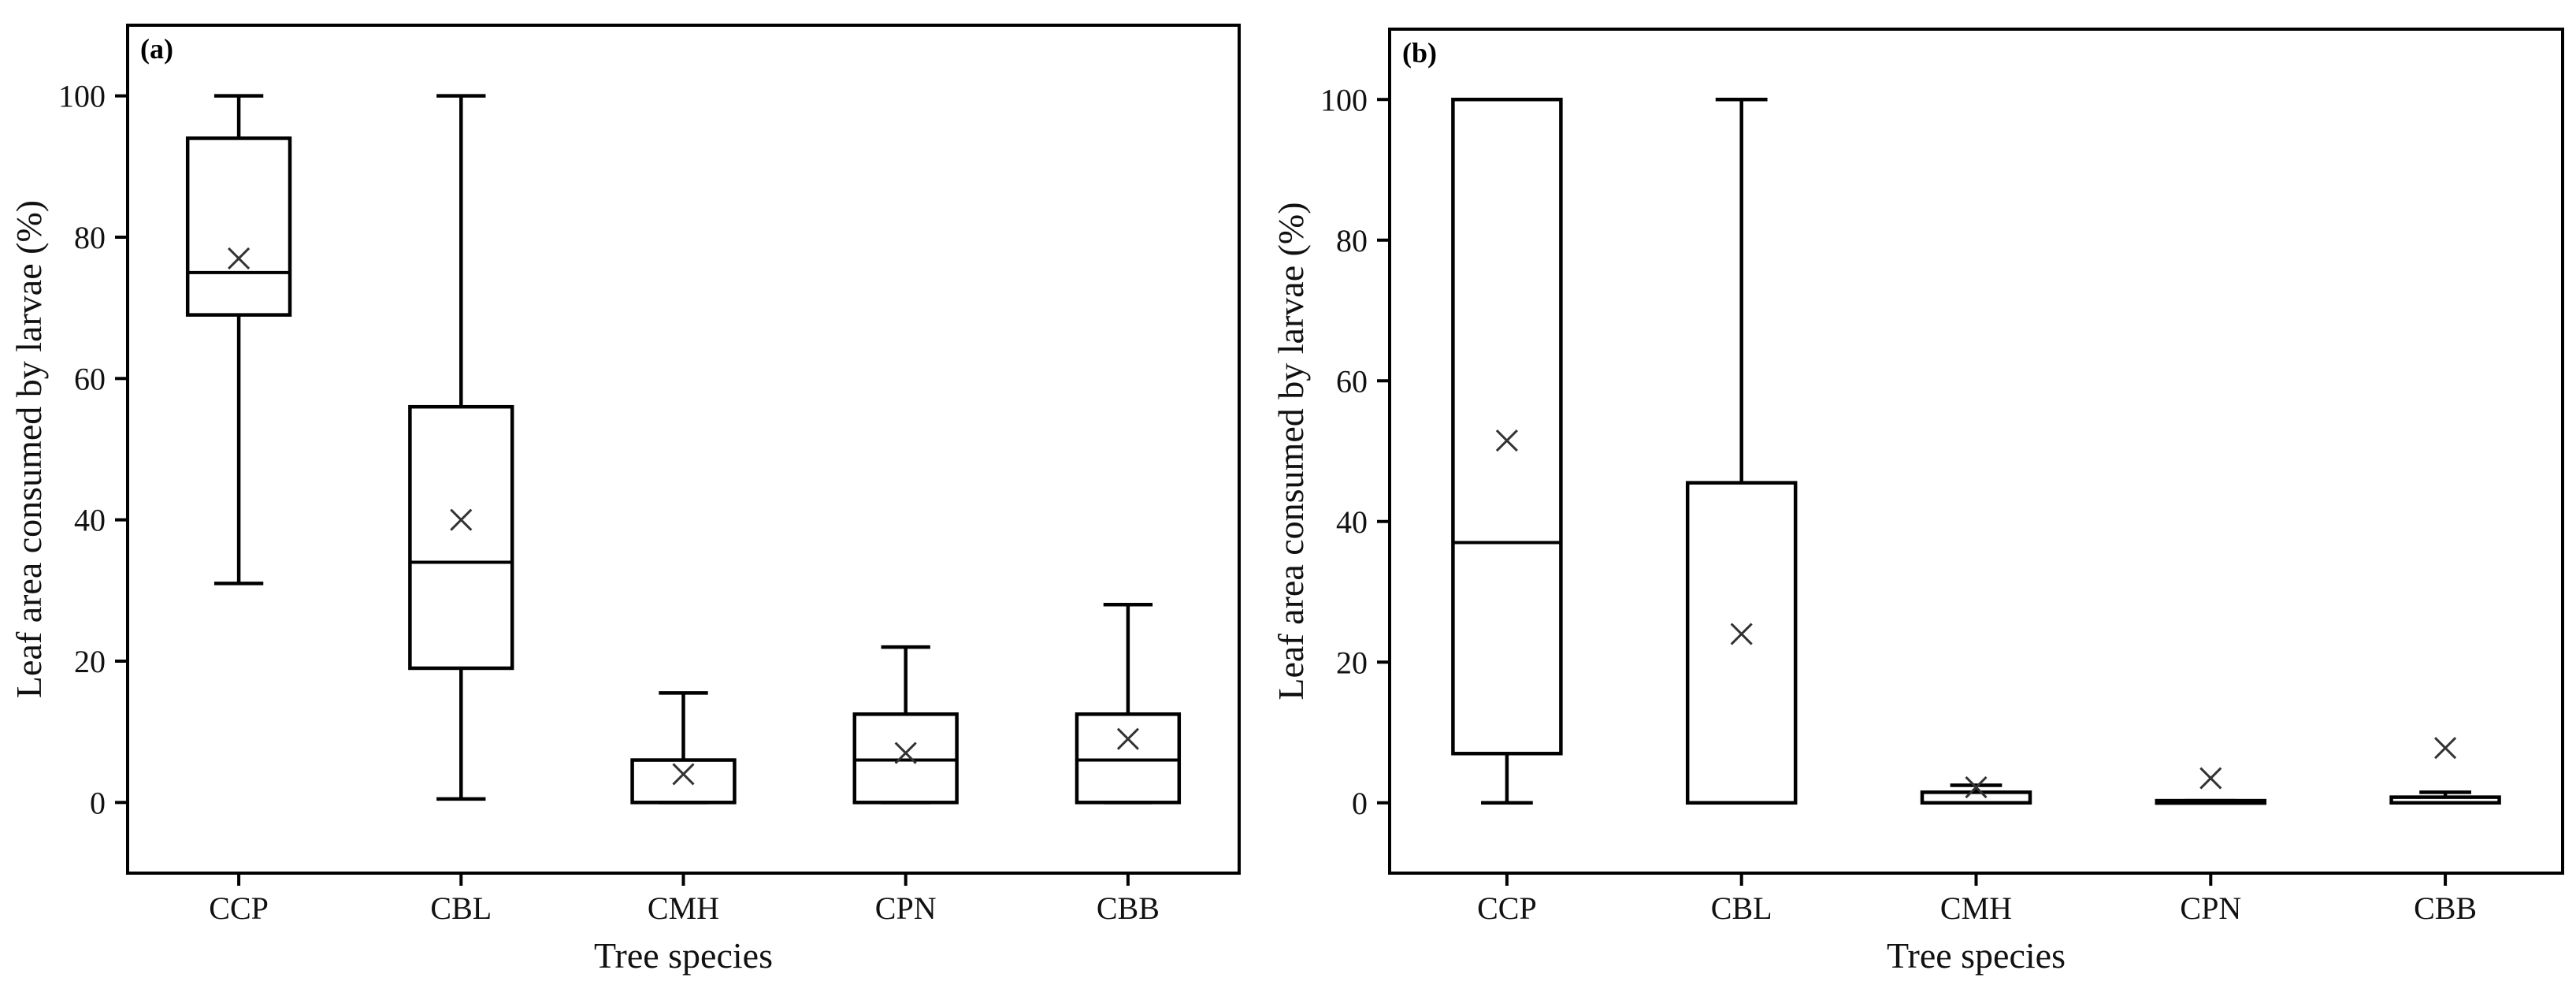 This screenshot has width=2576, height=1000. I want to click on panel-label: (b), so click(1419, 53).